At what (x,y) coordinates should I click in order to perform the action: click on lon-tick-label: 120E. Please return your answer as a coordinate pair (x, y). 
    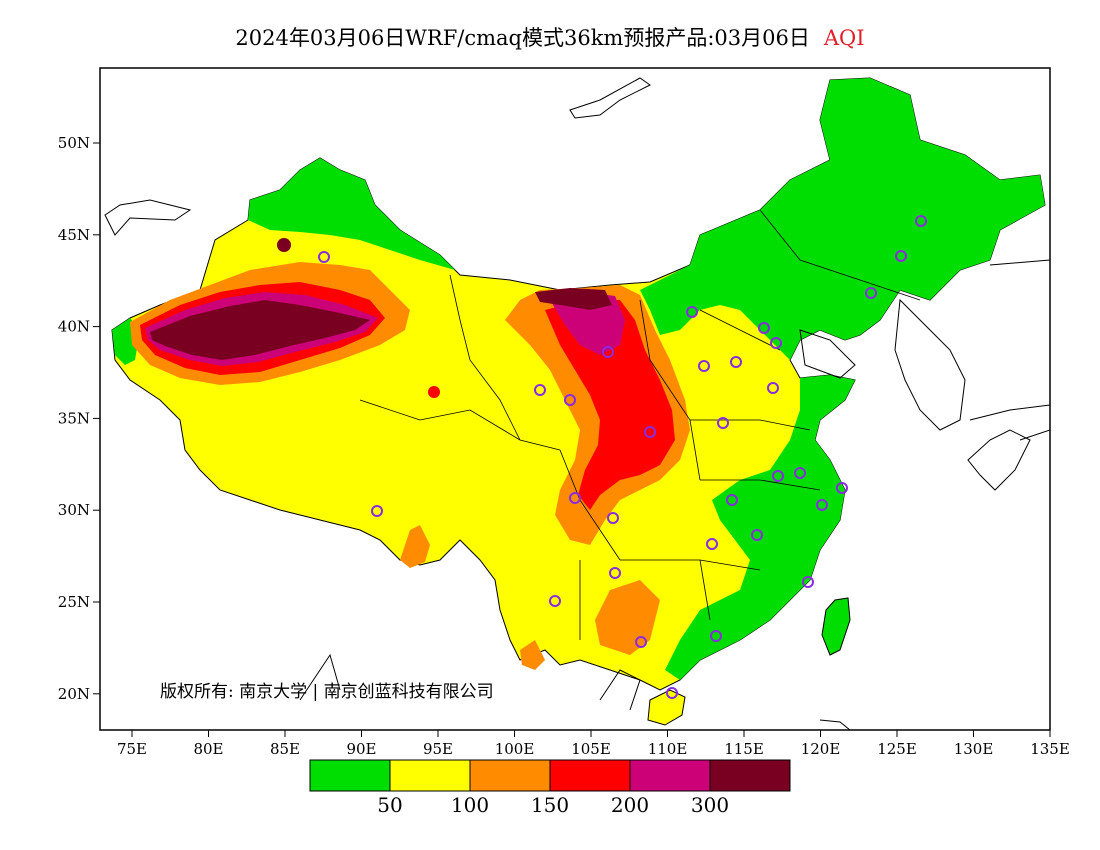
    Looking at the image, I should click on (821, 749).